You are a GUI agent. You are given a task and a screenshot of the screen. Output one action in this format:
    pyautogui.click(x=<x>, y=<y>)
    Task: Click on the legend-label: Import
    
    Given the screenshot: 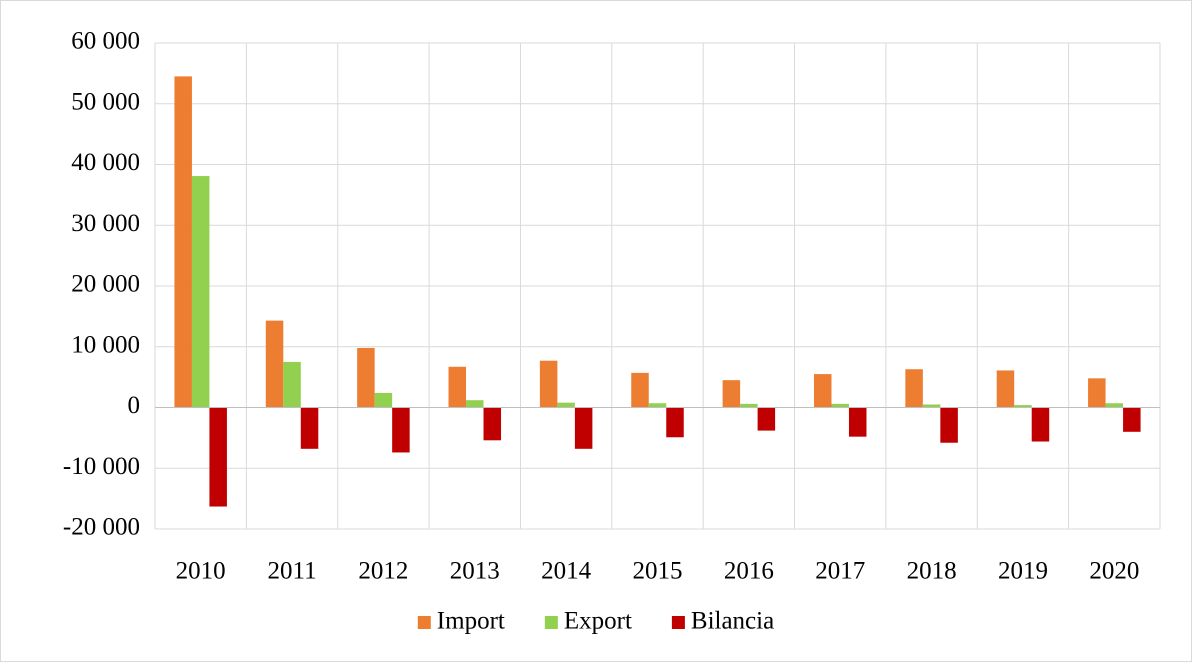 What is the action you would take?
    pyautogui.click(x=471, y=621)
    